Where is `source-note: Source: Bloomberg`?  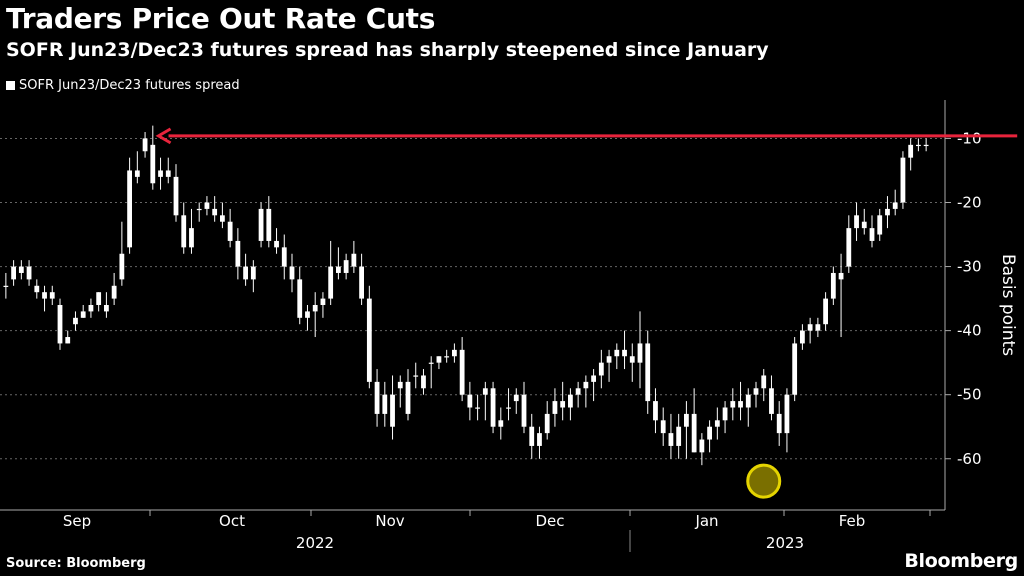
source-note: Source: Bloomberg is located at coordinates (76, 563).